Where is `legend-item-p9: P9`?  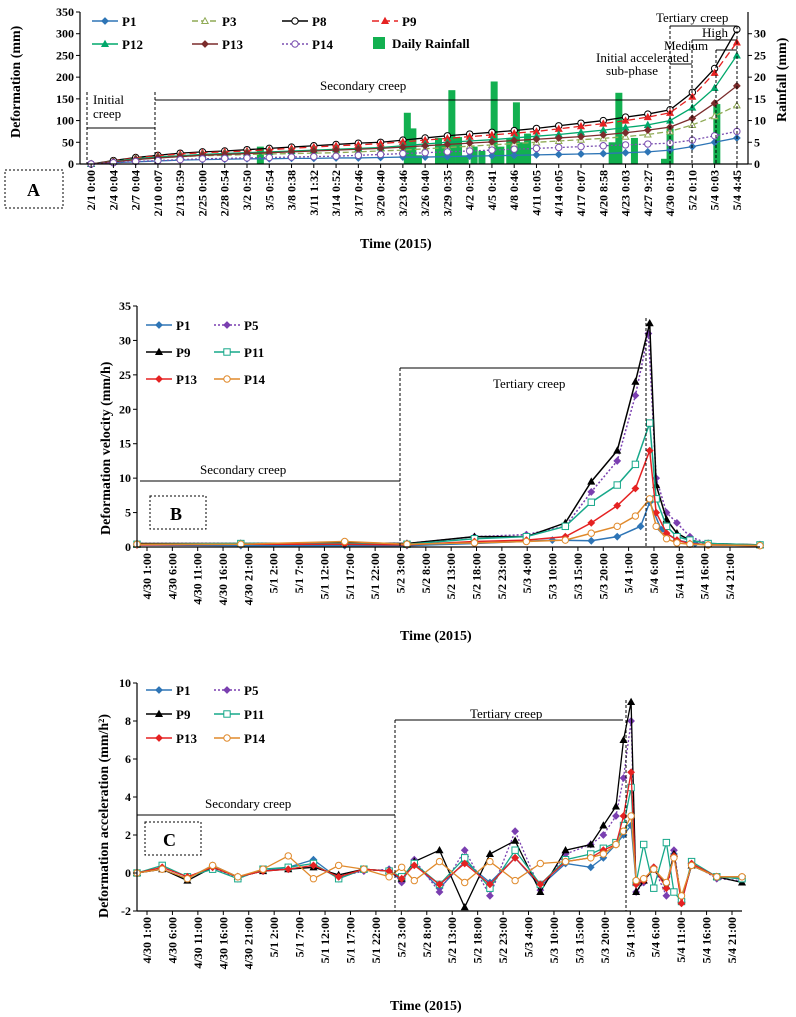 legend-item-p9: P9 is located at coordinates (168, 714).